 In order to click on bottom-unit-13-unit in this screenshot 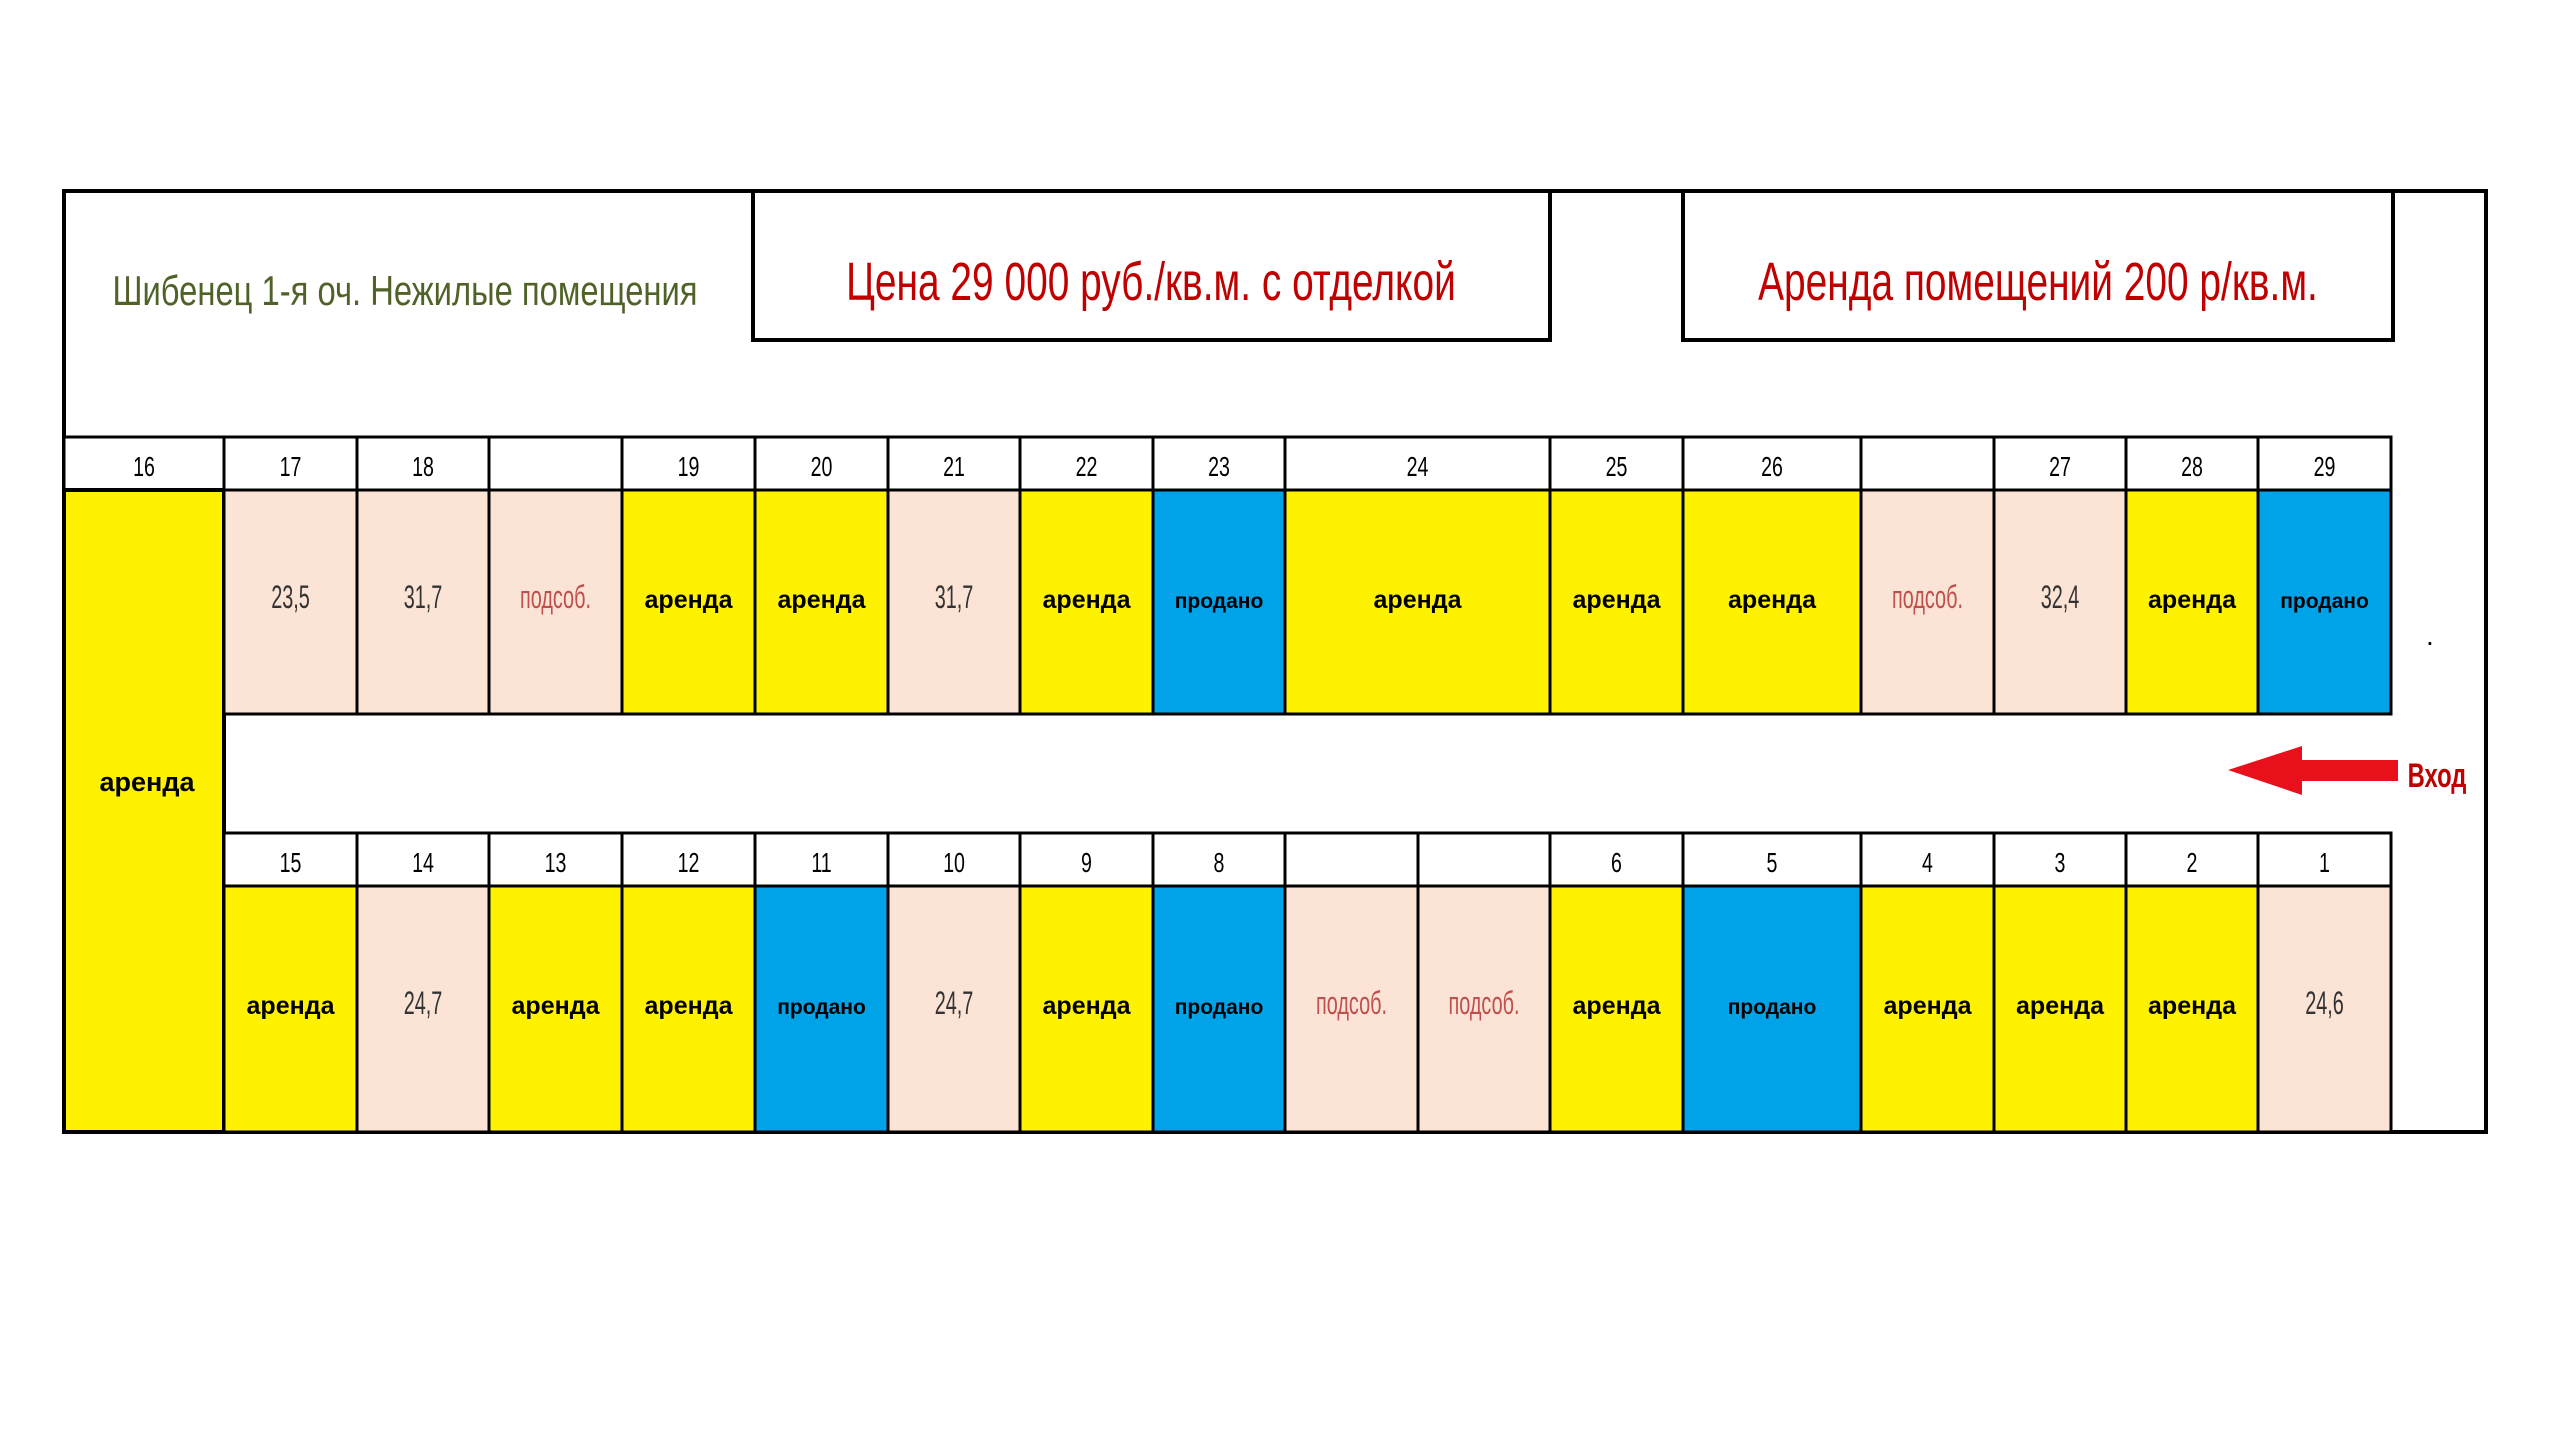, I will do `click(2060, 1009)`.